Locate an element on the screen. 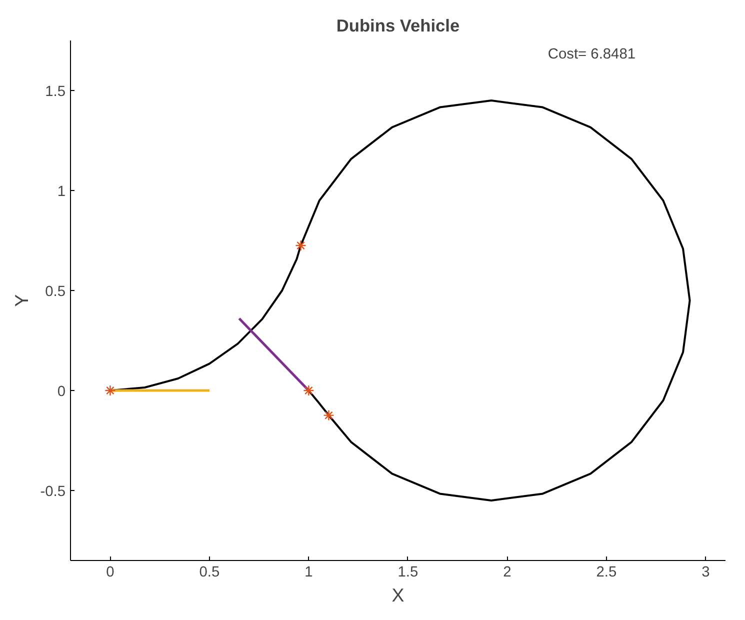  y-axis-title: Y is located at coordinates (21, 300).